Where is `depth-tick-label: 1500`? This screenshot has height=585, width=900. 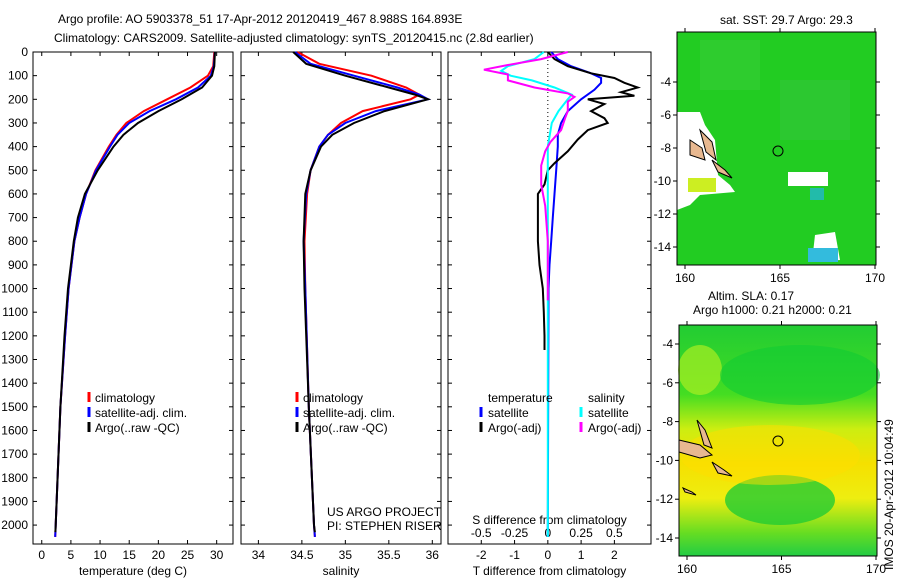 depth-tick-label: 1500 is located at coordinates (14, 407).